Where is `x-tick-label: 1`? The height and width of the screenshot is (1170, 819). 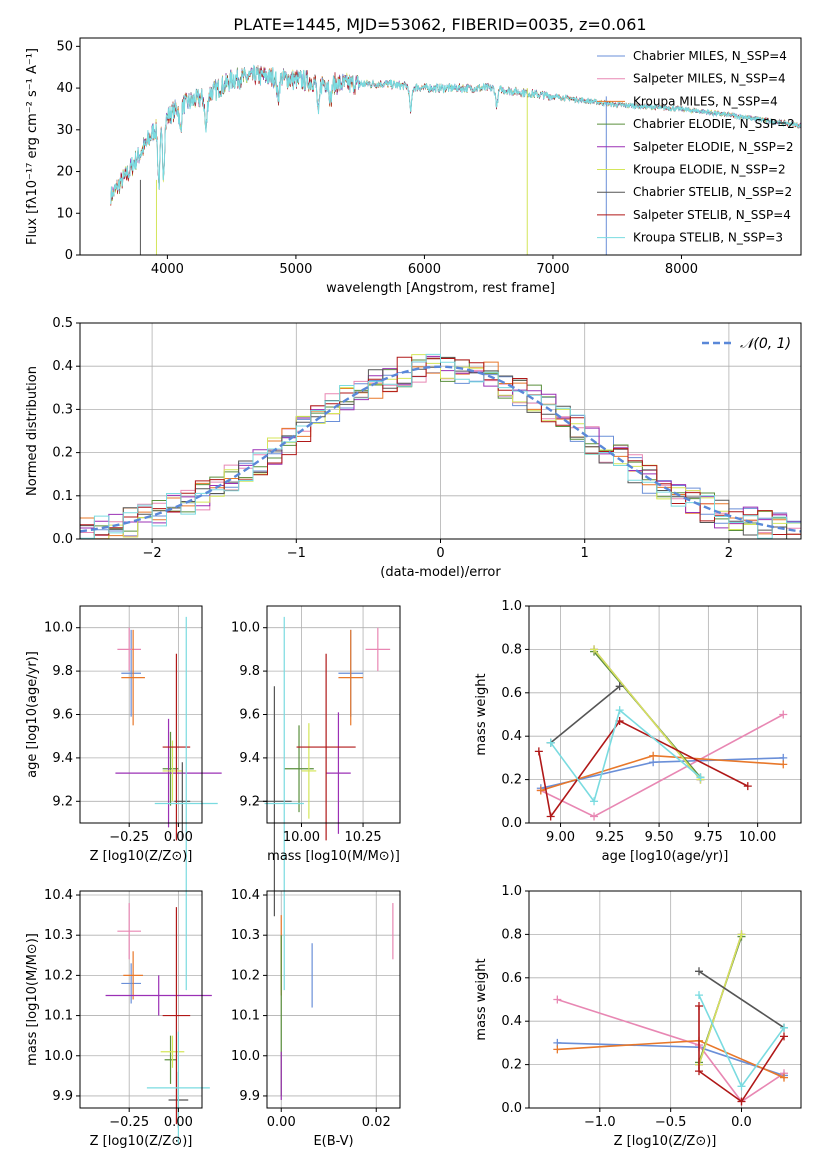 x-tick-label: 1 is located at coordinates (585, 553).